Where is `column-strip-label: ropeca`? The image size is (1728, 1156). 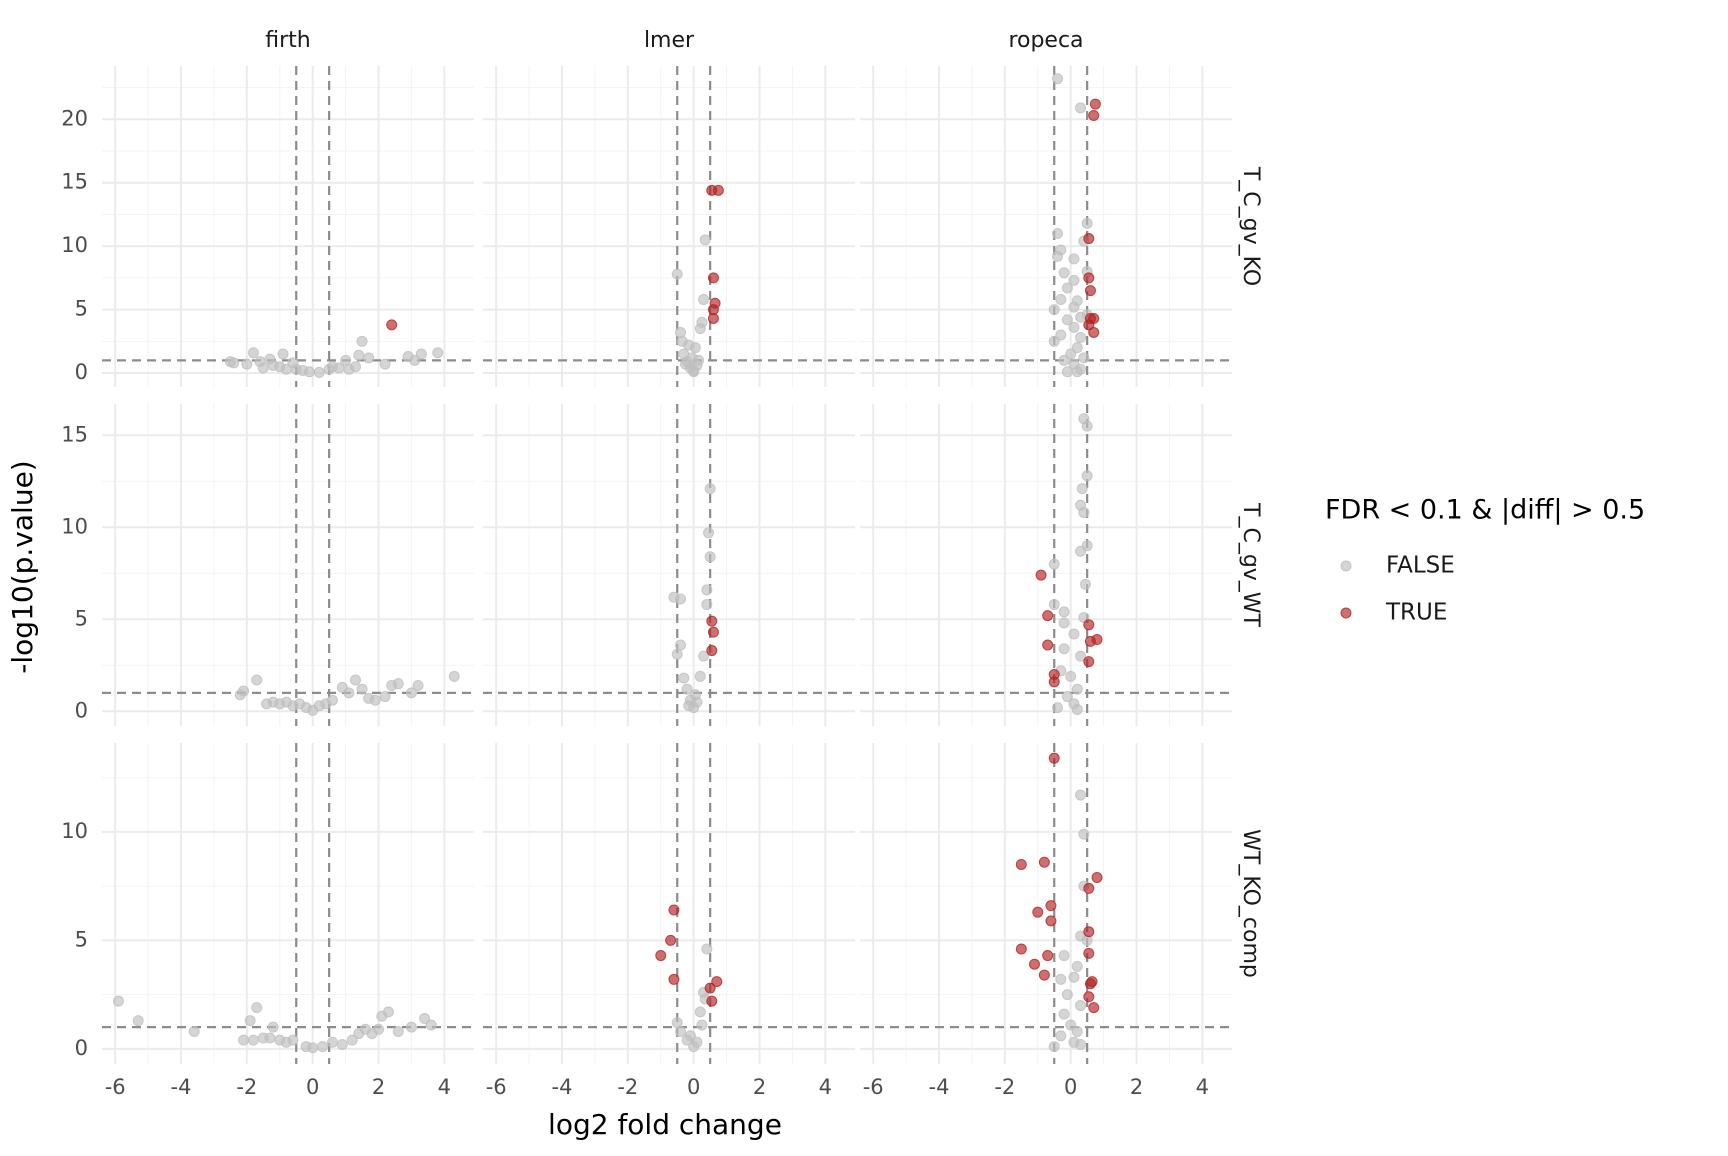 column-strip-label: ropeca is located at coordinates (1045, 40).